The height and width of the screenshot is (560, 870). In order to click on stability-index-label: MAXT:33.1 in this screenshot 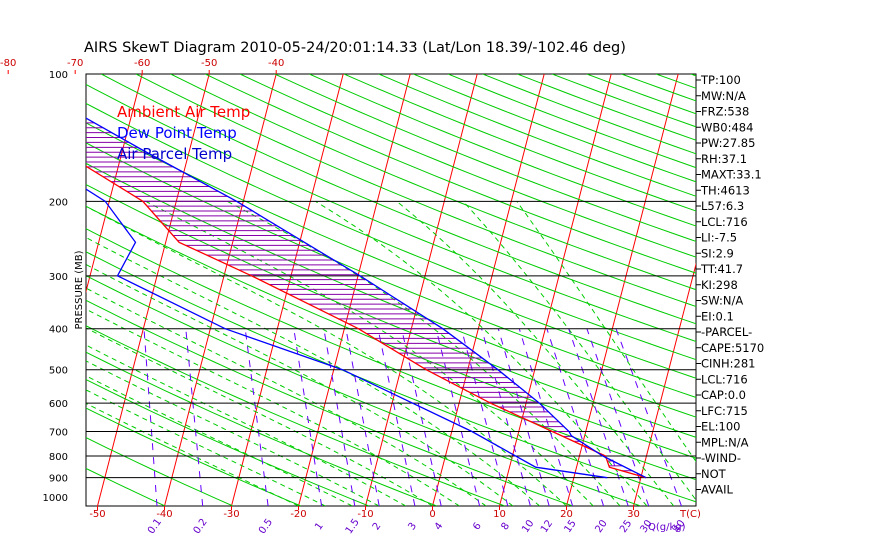, I will do `click(731, 175)`.